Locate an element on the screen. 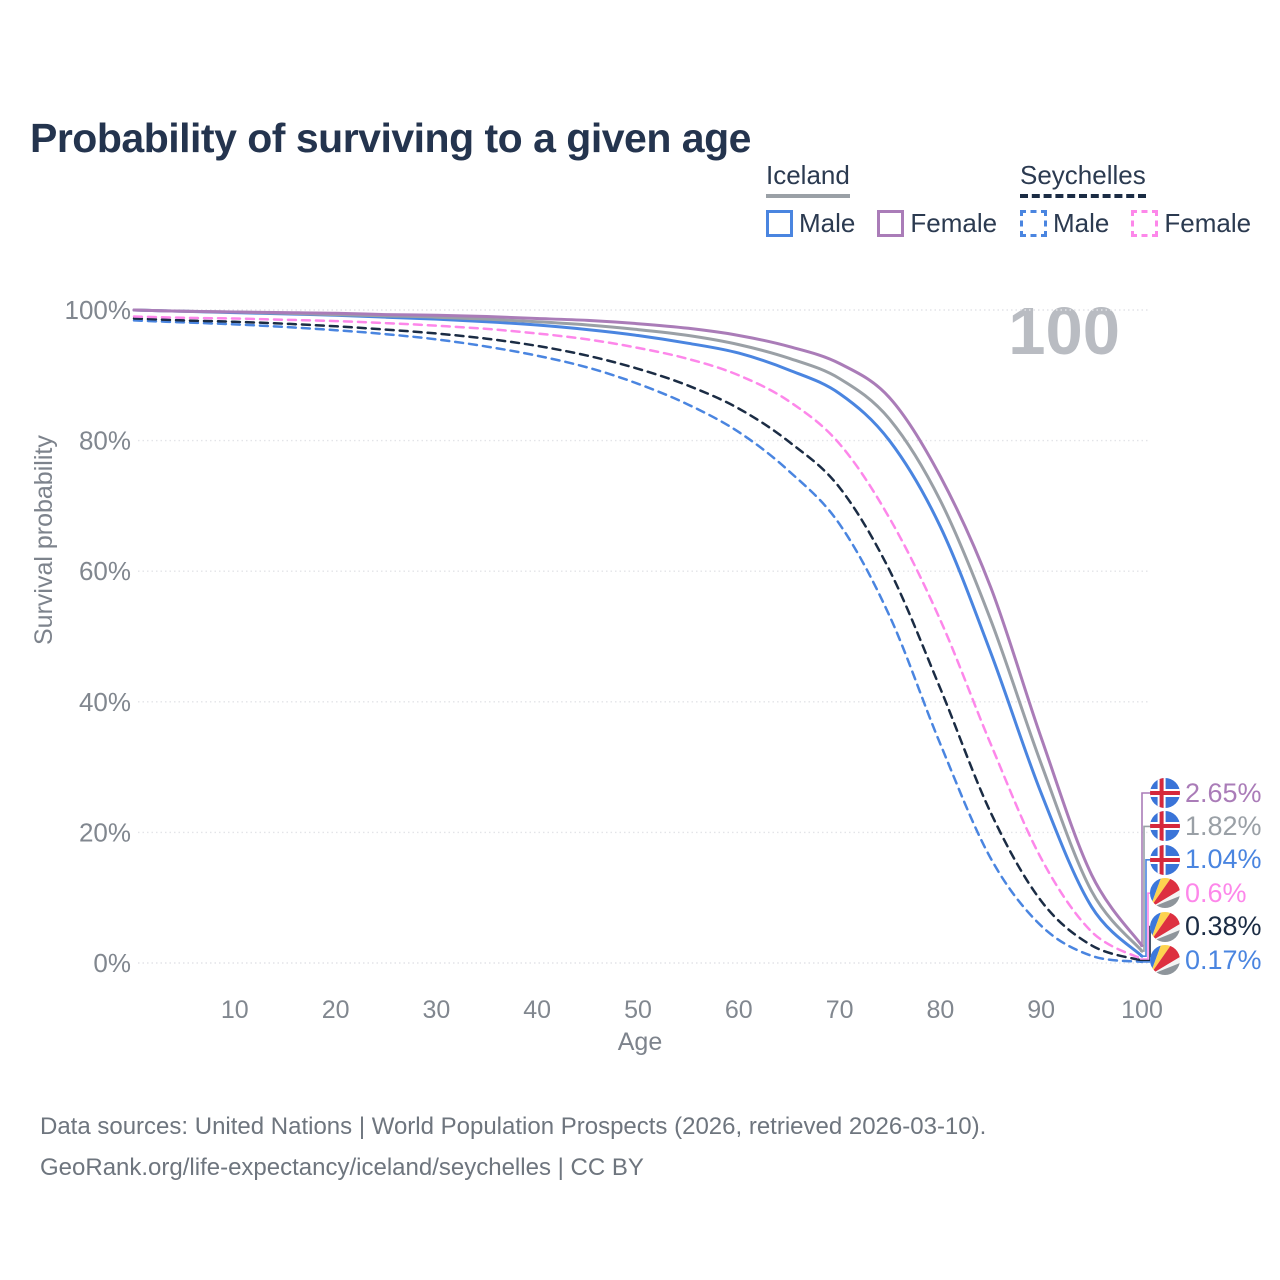 Image resolution: width=1280 pixels, height=1280 pixels. legend-group-seychelles: Seychelles Male Female is located at coordinates (1135, 199).